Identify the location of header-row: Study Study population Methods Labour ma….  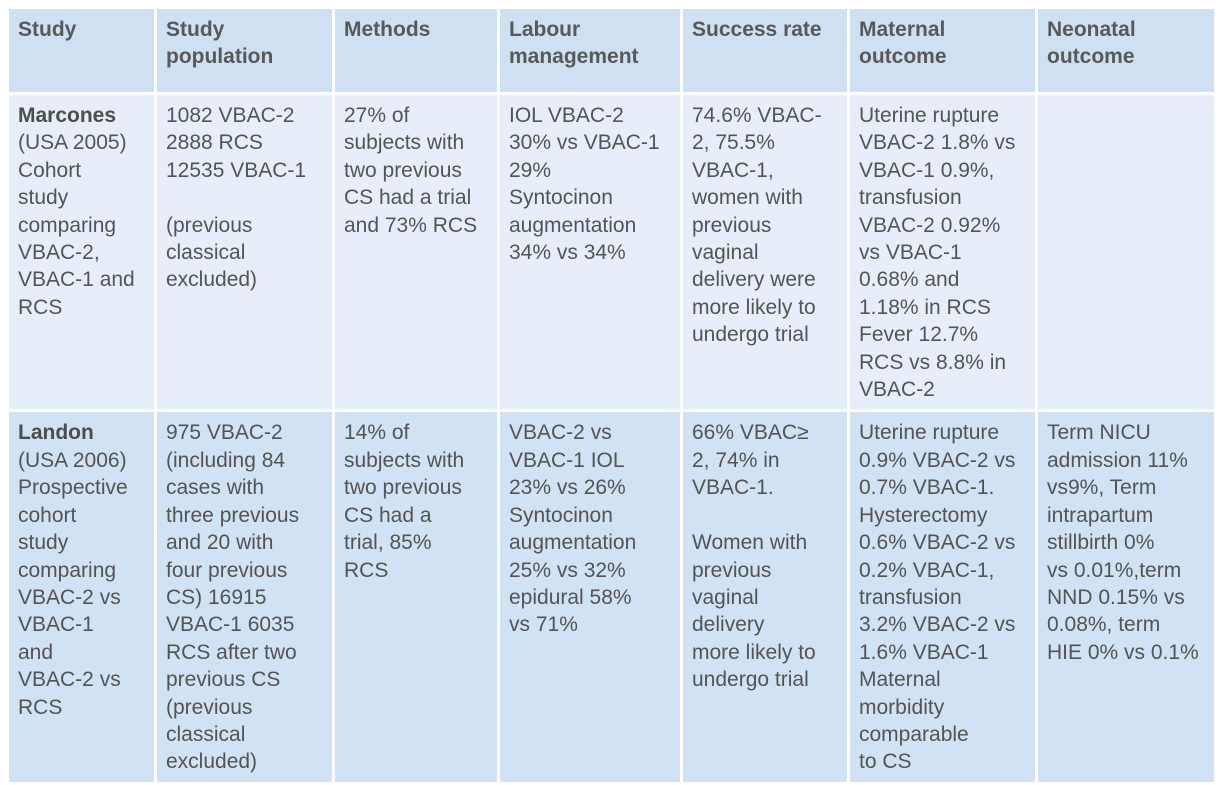
(611, 50).